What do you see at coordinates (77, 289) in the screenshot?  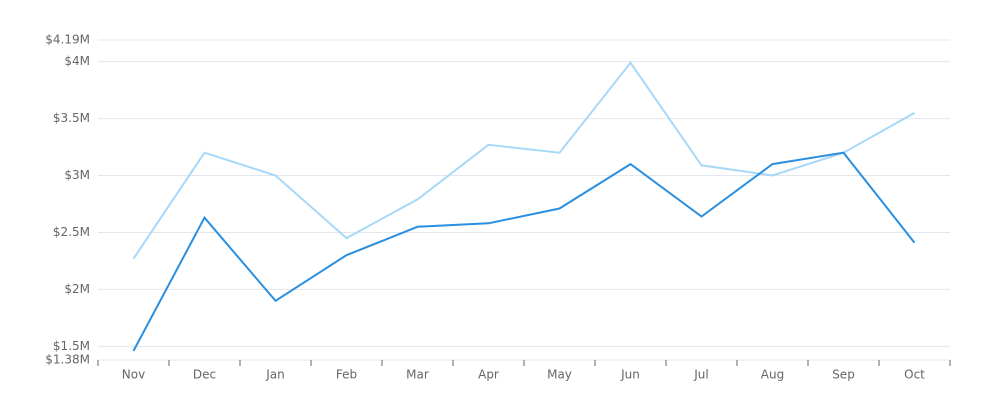 I see `y-tick-label: $2M` at bounding box center [77, 289].